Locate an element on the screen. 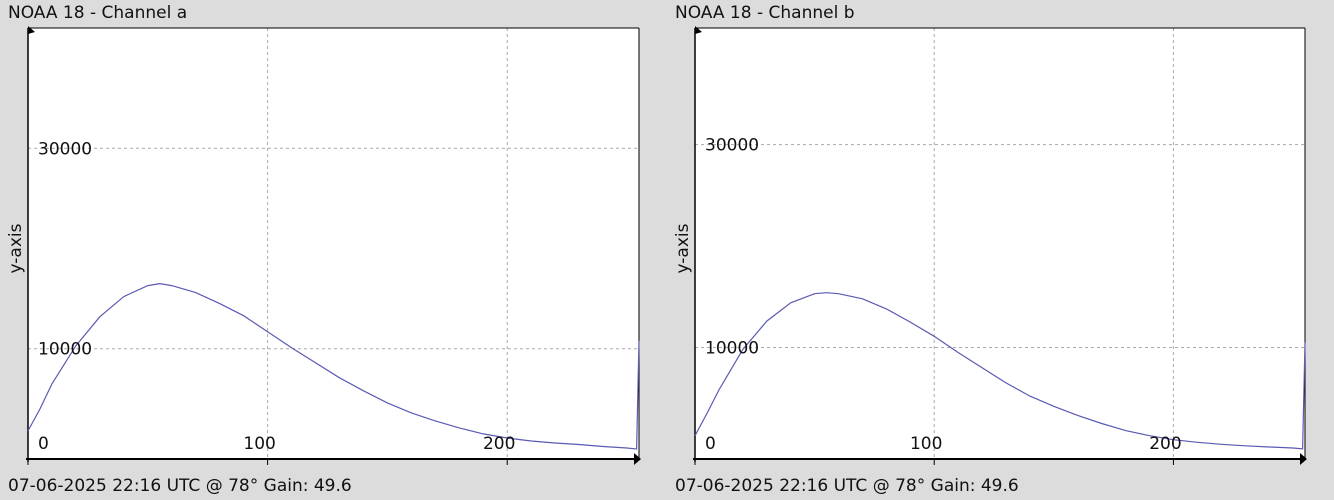 This screenshot has width=1334, height=500. chart-title: NOAA 18 - Channel b is located at coordinates (765, 13).